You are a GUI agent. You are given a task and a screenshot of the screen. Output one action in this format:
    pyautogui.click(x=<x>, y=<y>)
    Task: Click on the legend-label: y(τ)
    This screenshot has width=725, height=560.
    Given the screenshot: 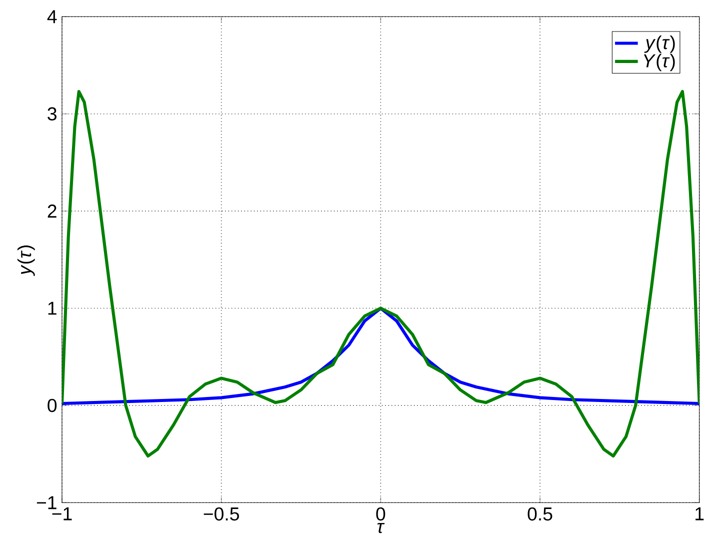 What is the action you would take?
    pyautogui.click(x=659, y=44)
    